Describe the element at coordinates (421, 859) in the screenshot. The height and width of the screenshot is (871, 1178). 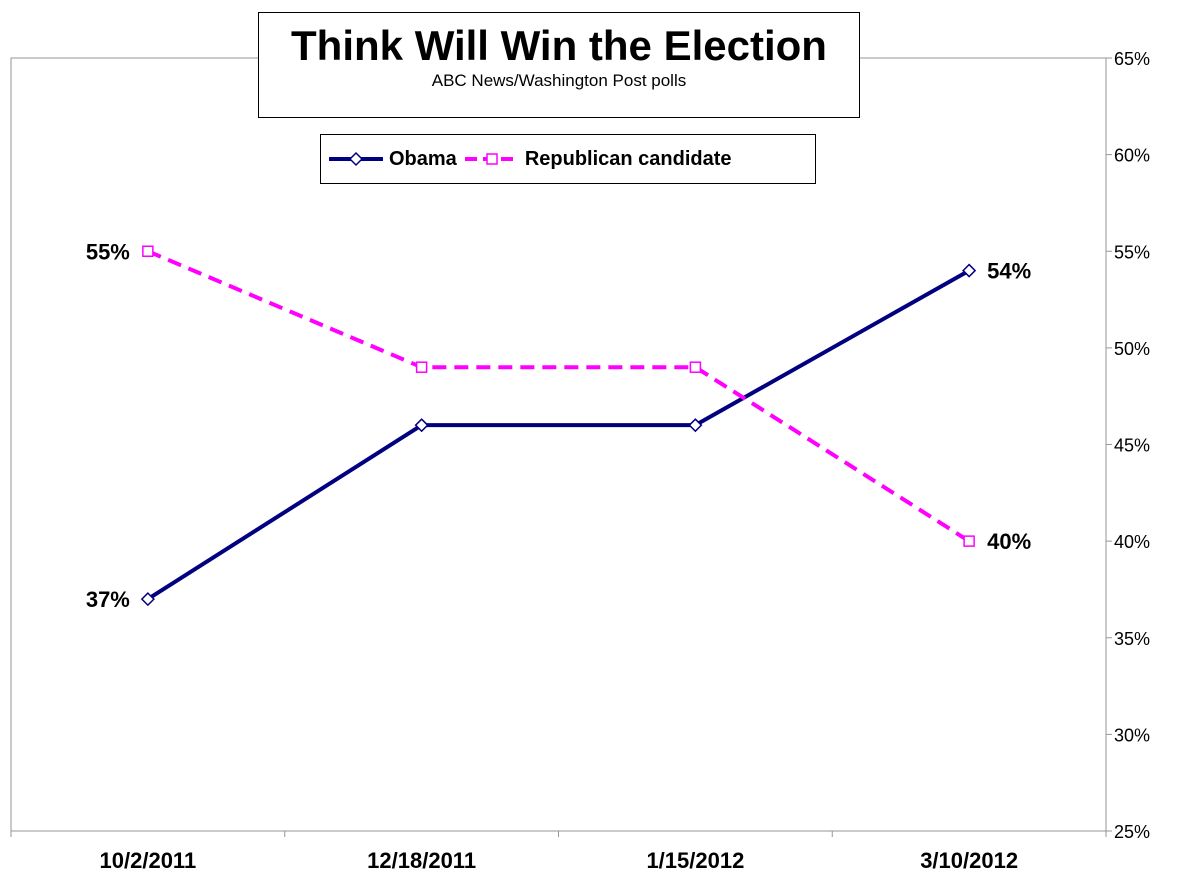
I see `x-tick-label: 12/18/2011` at that location.